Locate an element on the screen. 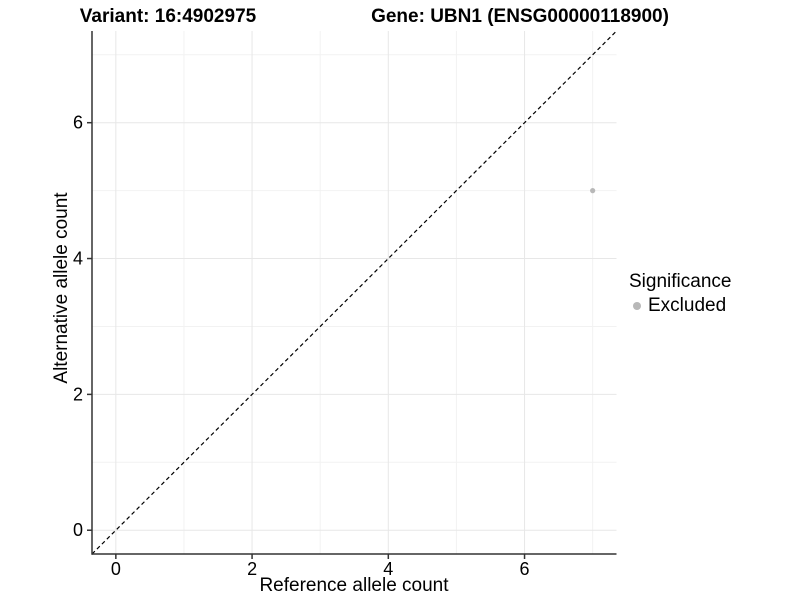 The height and width of the screenshot is (600, 800). x-tick-label: 2 is located at coordinates (252, 569).